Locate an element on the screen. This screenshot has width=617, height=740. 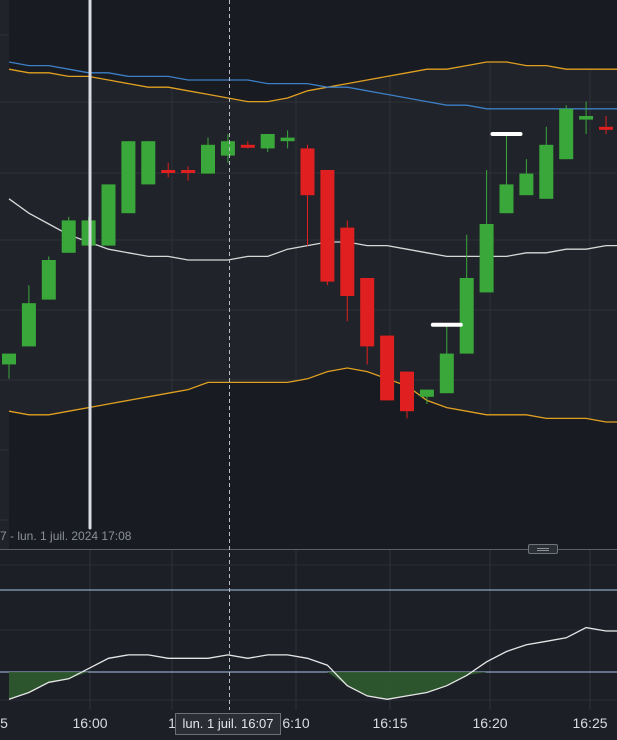
time-axis-label: 16:00 is located at coordinates (90, 723).